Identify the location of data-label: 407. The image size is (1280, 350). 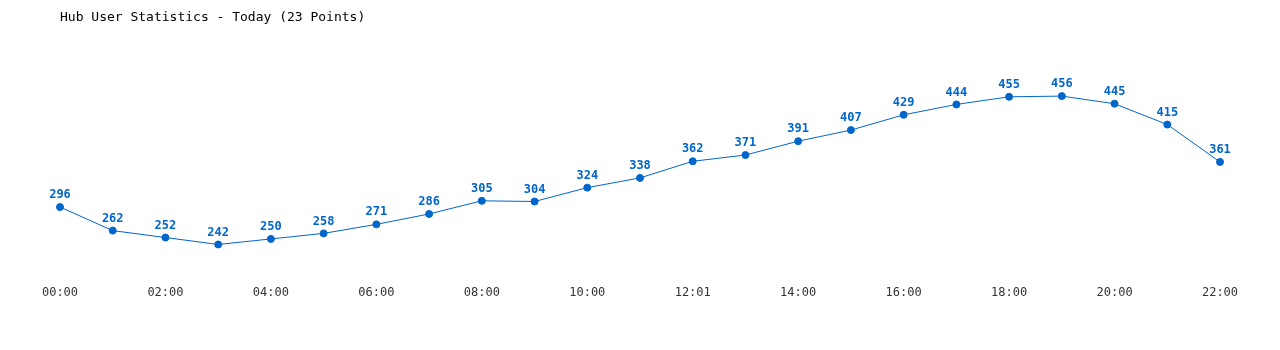
(851, 117).